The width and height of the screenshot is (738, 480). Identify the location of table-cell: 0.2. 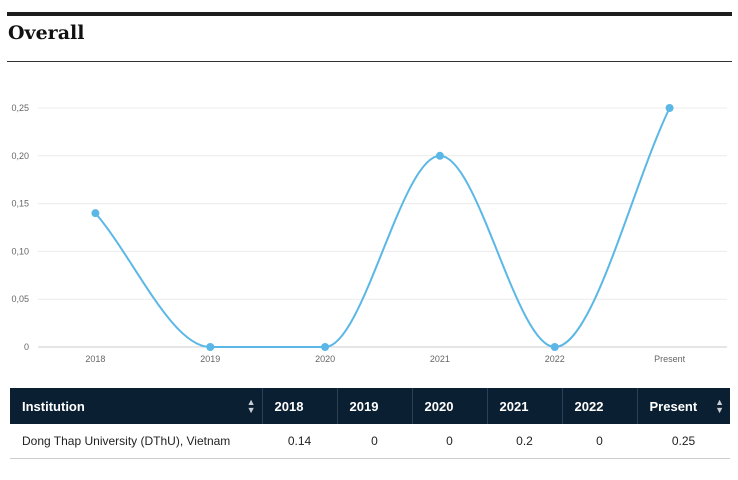
(524, 441).